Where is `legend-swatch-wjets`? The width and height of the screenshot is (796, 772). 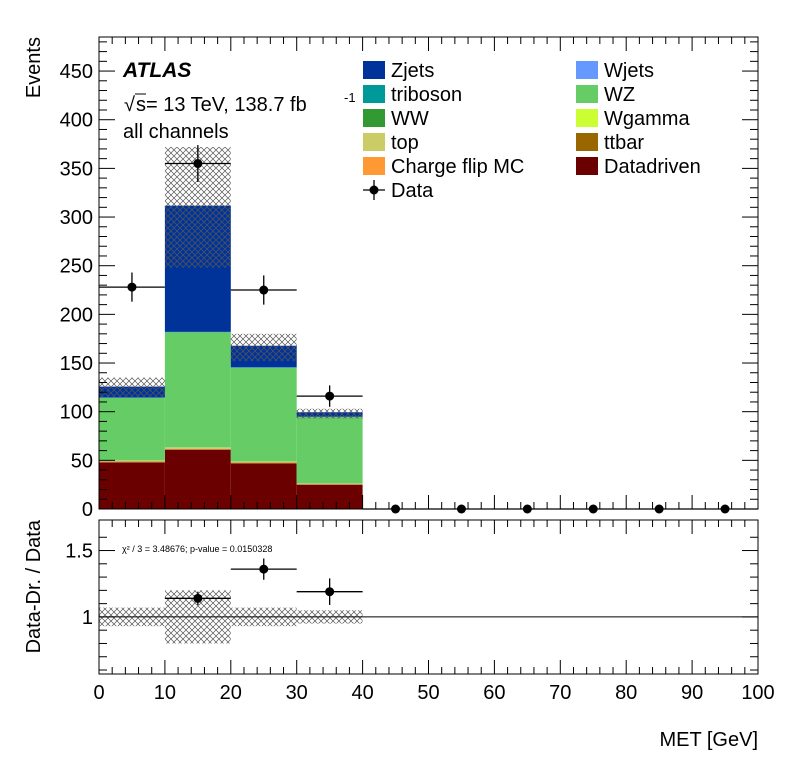
legend-swatch-wjets is located at coordinates (587, 70).